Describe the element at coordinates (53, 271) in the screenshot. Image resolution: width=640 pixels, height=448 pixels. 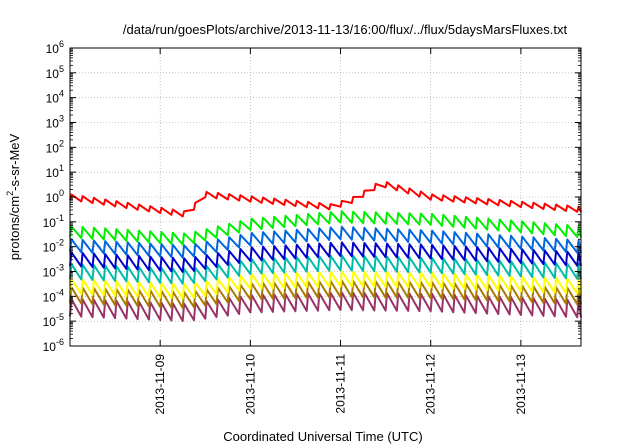
I see `y-tick-label: 10⁻³` at that location.